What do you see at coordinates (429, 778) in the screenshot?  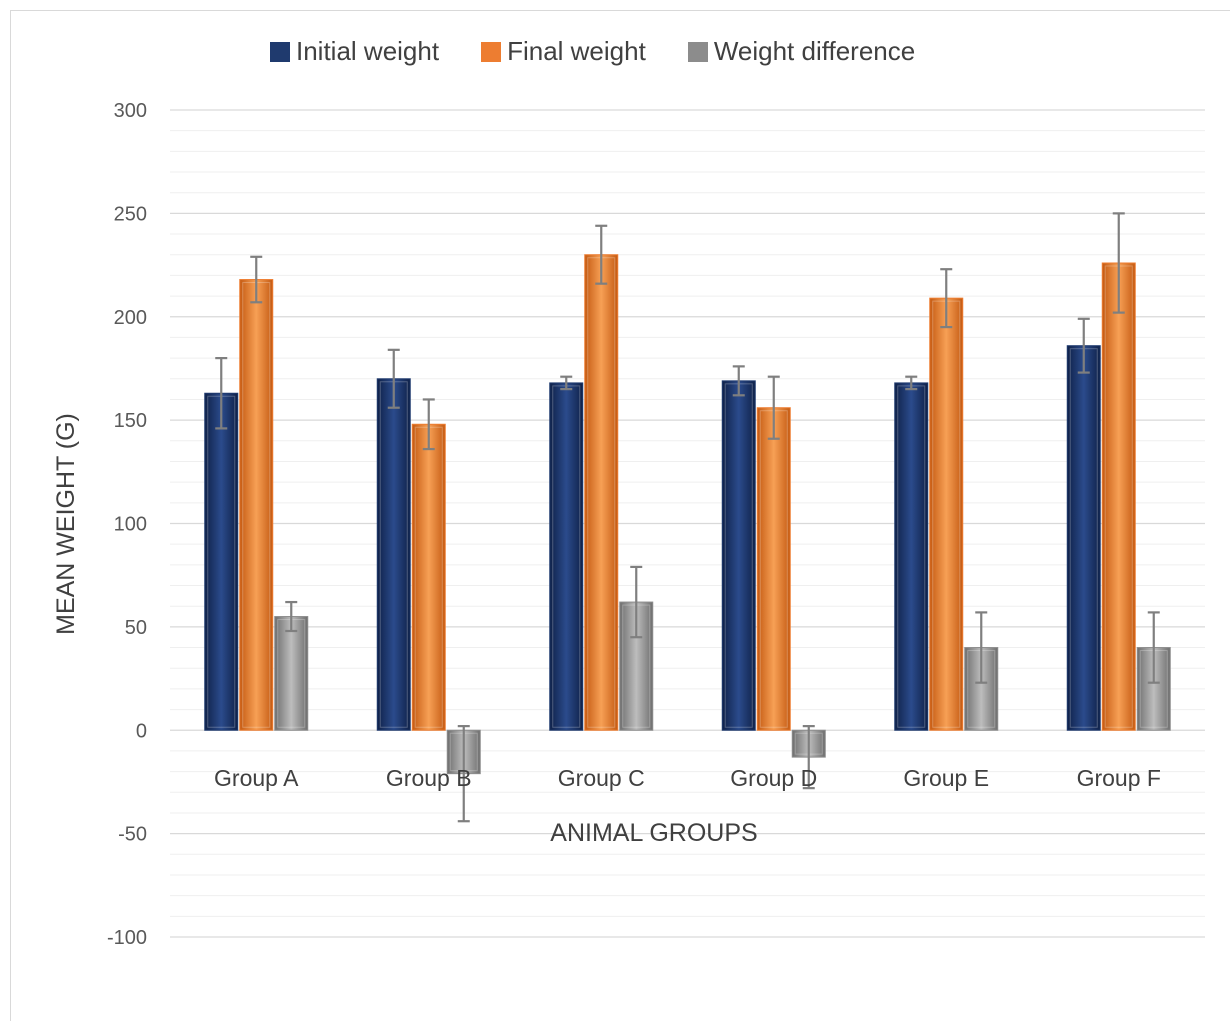 I see `category-label: Group B` at bounding box center [429, 778].